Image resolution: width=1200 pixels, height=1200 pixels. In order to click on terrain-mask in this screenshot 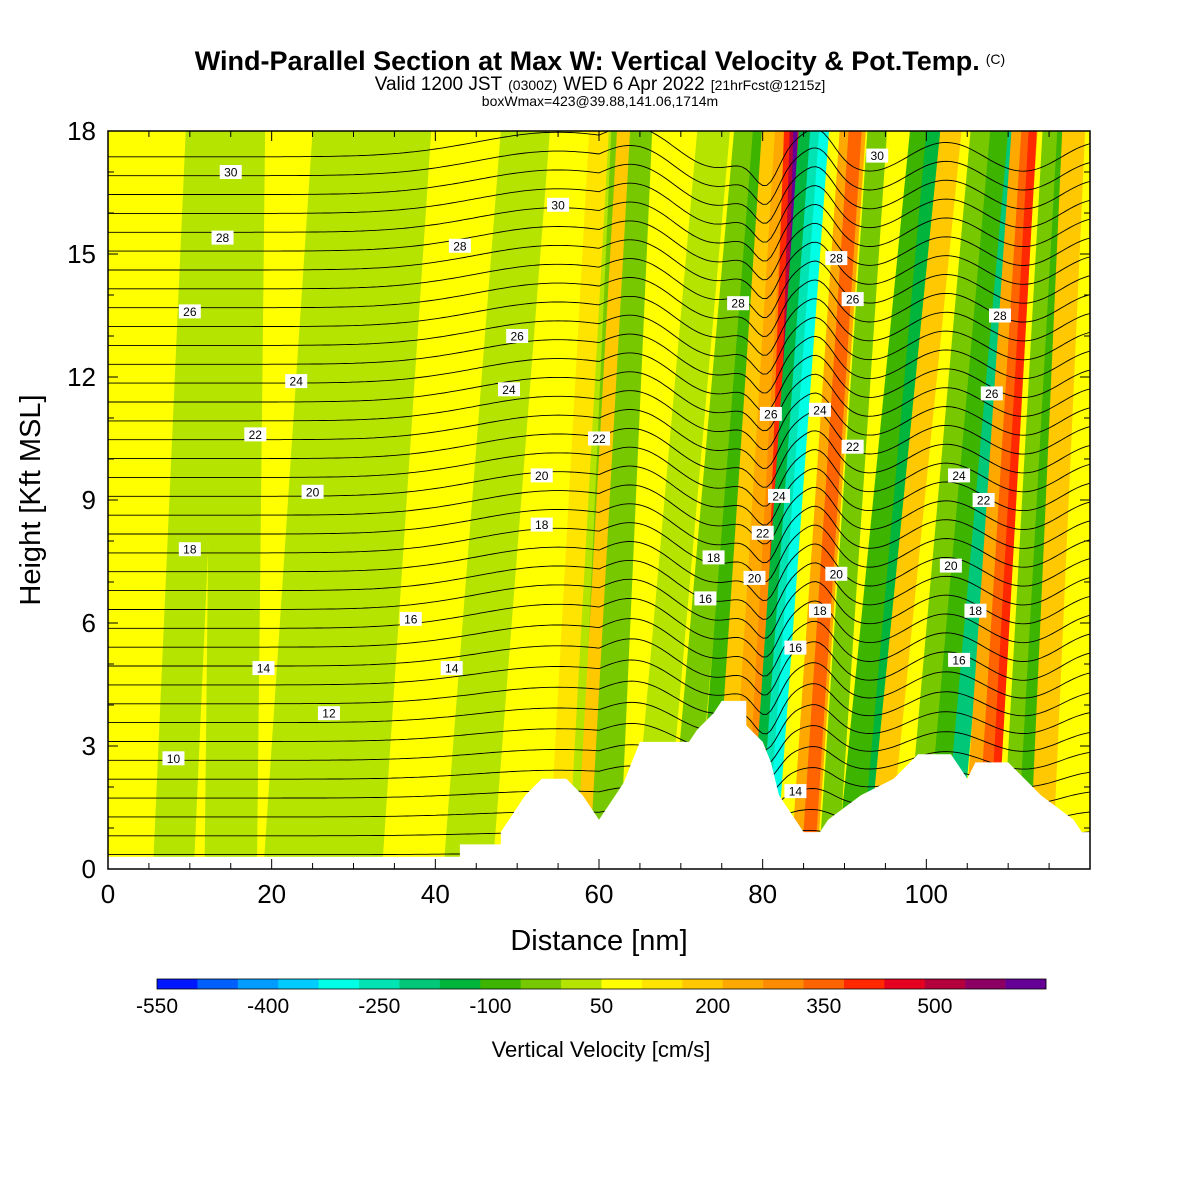, I will do `click(599, 784)`.